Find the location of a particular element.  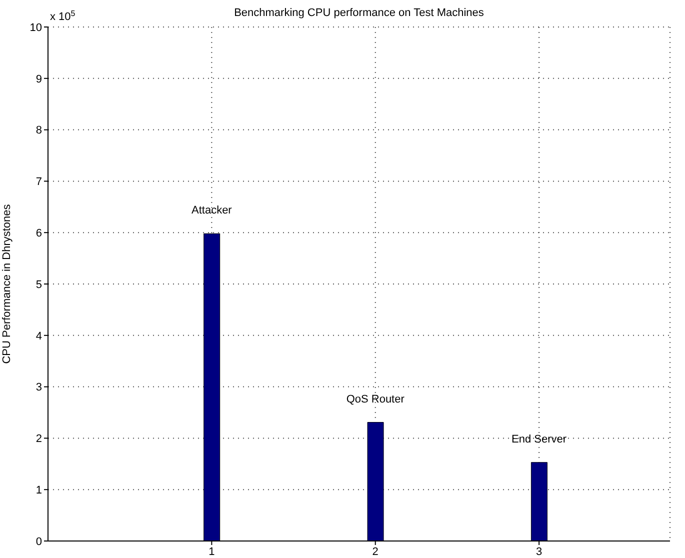

y-tick-label: 4 is located at coordinates (39, 336).